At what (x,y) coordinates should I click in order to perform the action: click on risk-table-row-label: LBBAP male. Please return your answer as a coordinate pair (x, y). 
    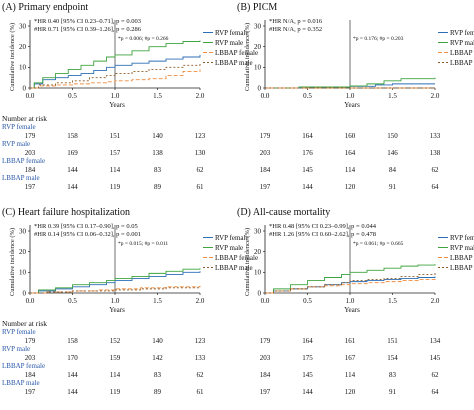
    Looking at the image, I should click on (21, 178).